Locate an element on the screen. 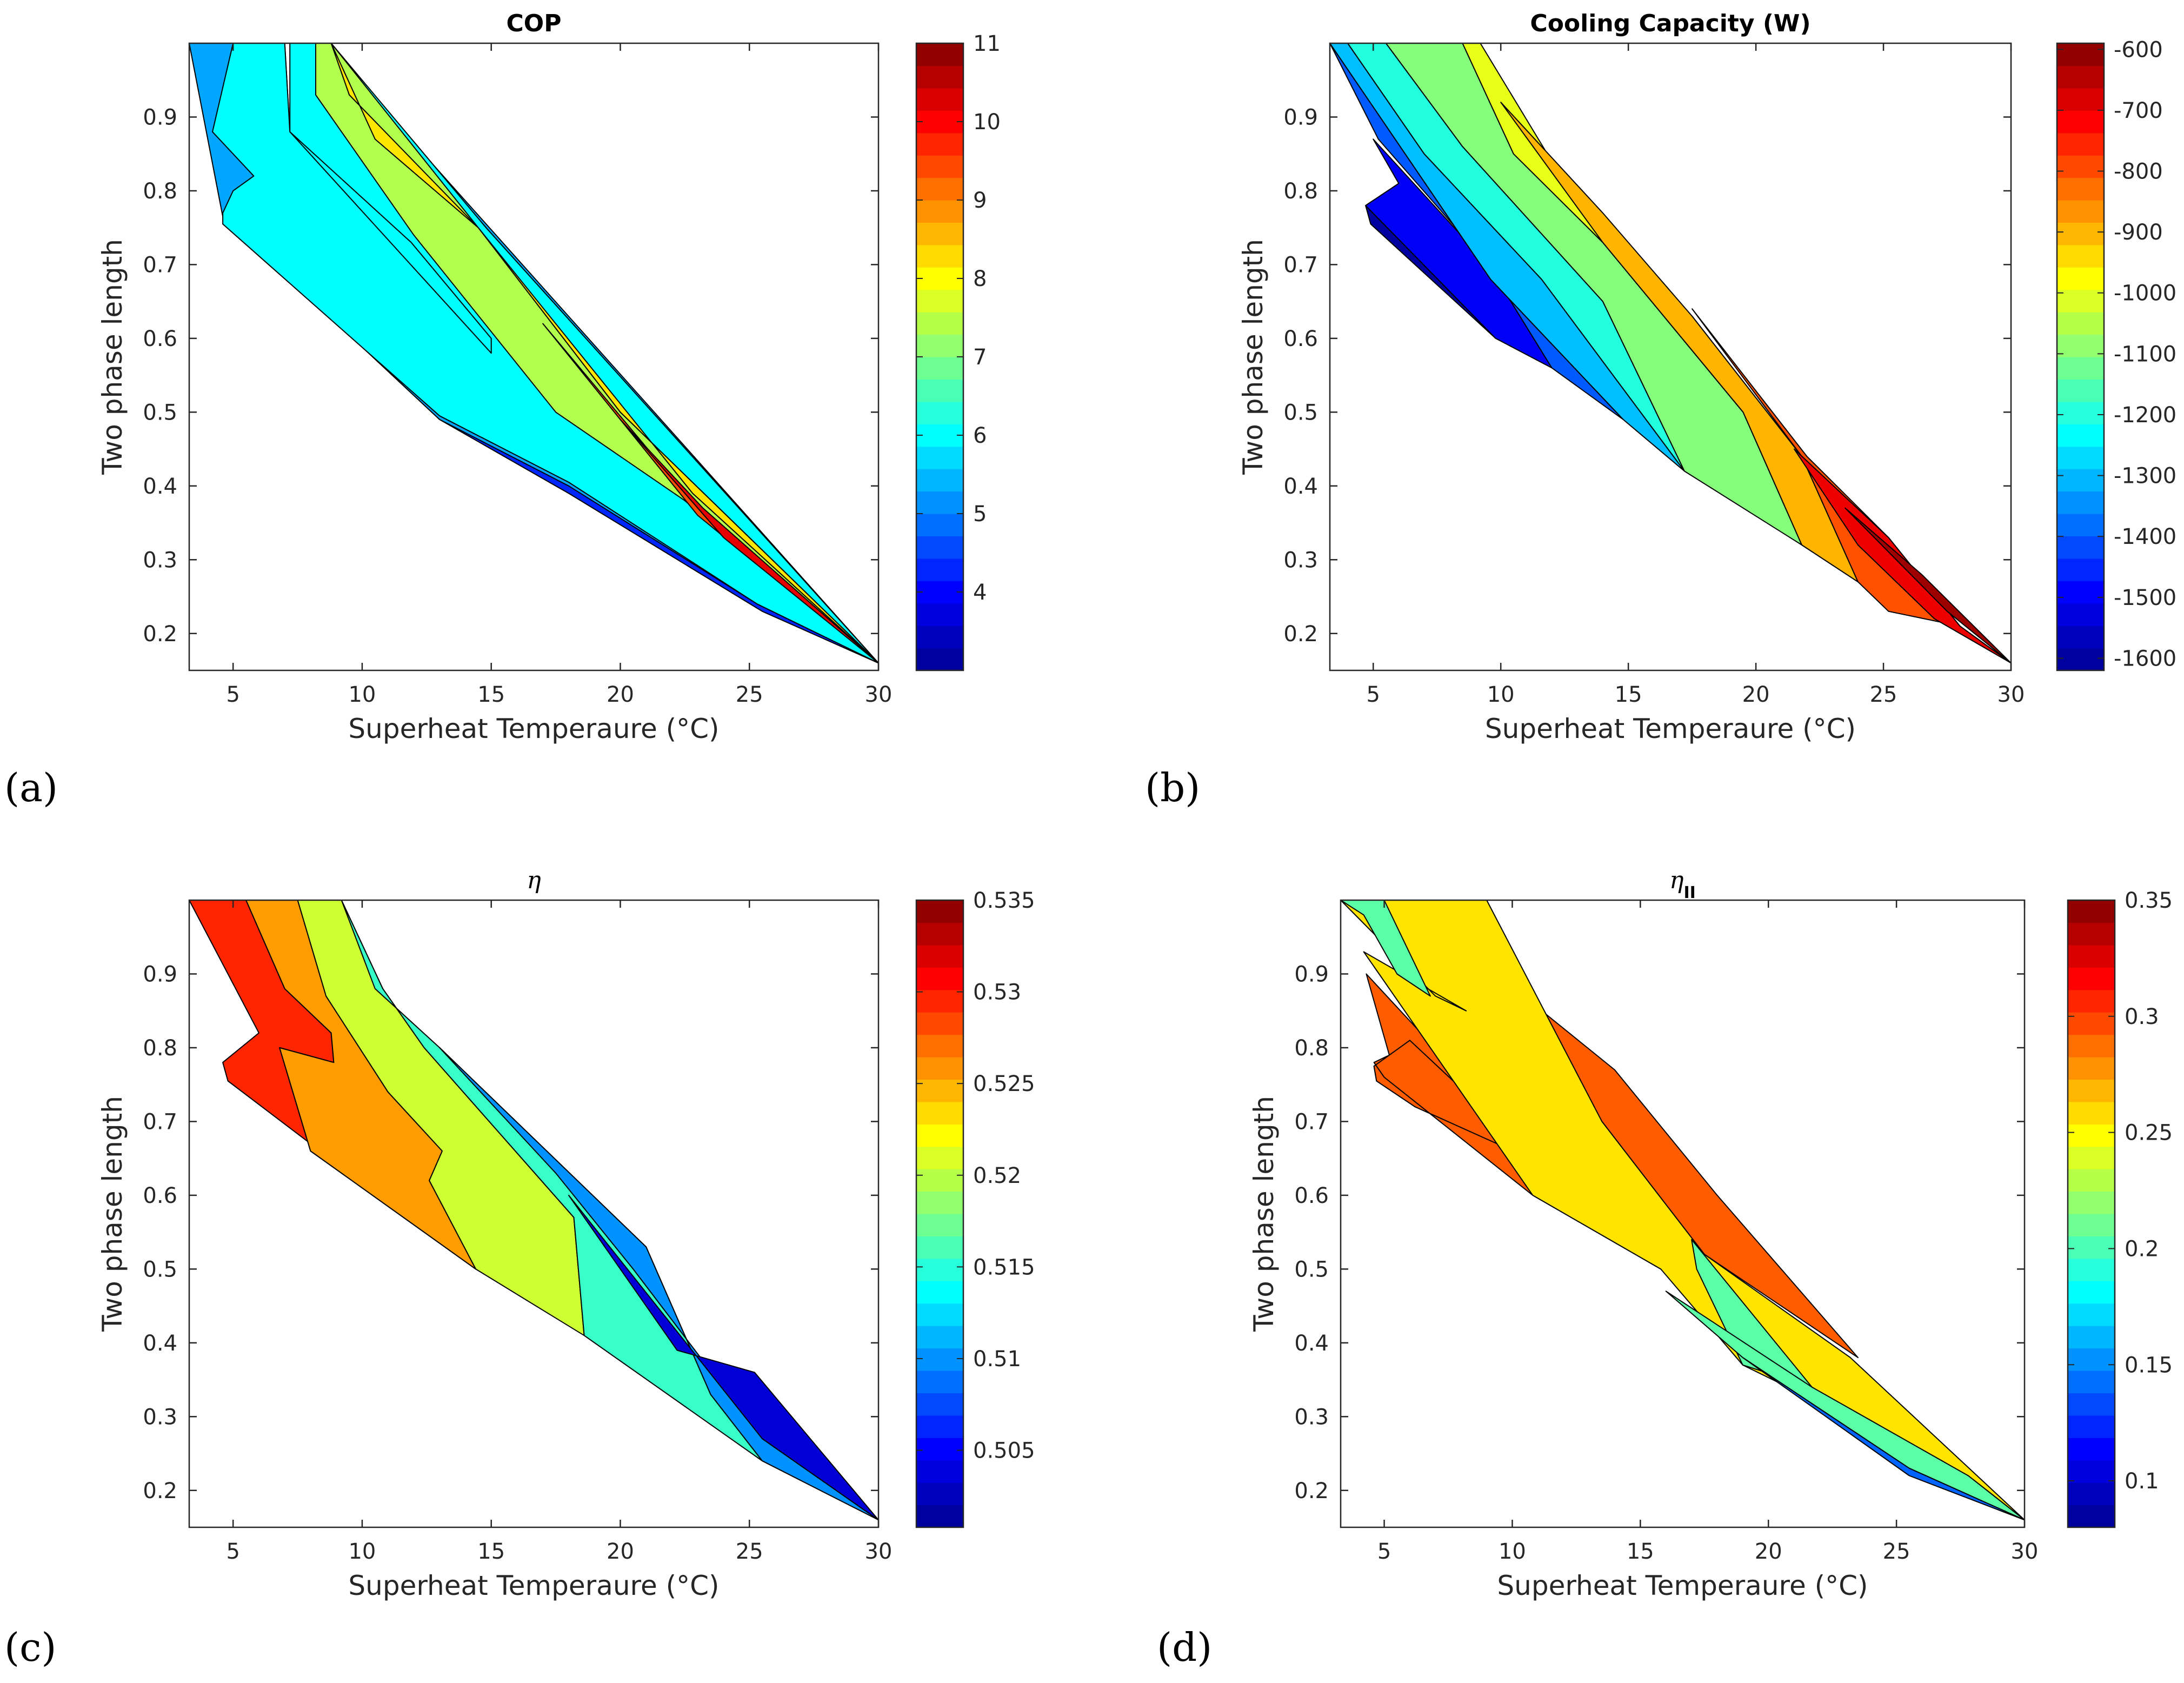  colorbar-tick-label: -800 is located at coordinates (2138, 171).